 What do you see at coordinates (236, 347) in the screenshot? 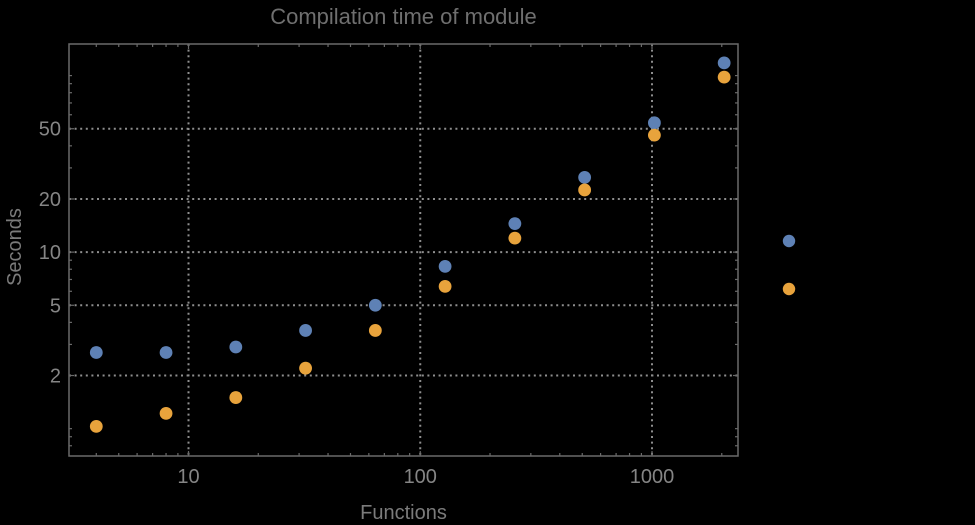
I see `data-point-series-blue-x16` at bounding box center [236, 347].